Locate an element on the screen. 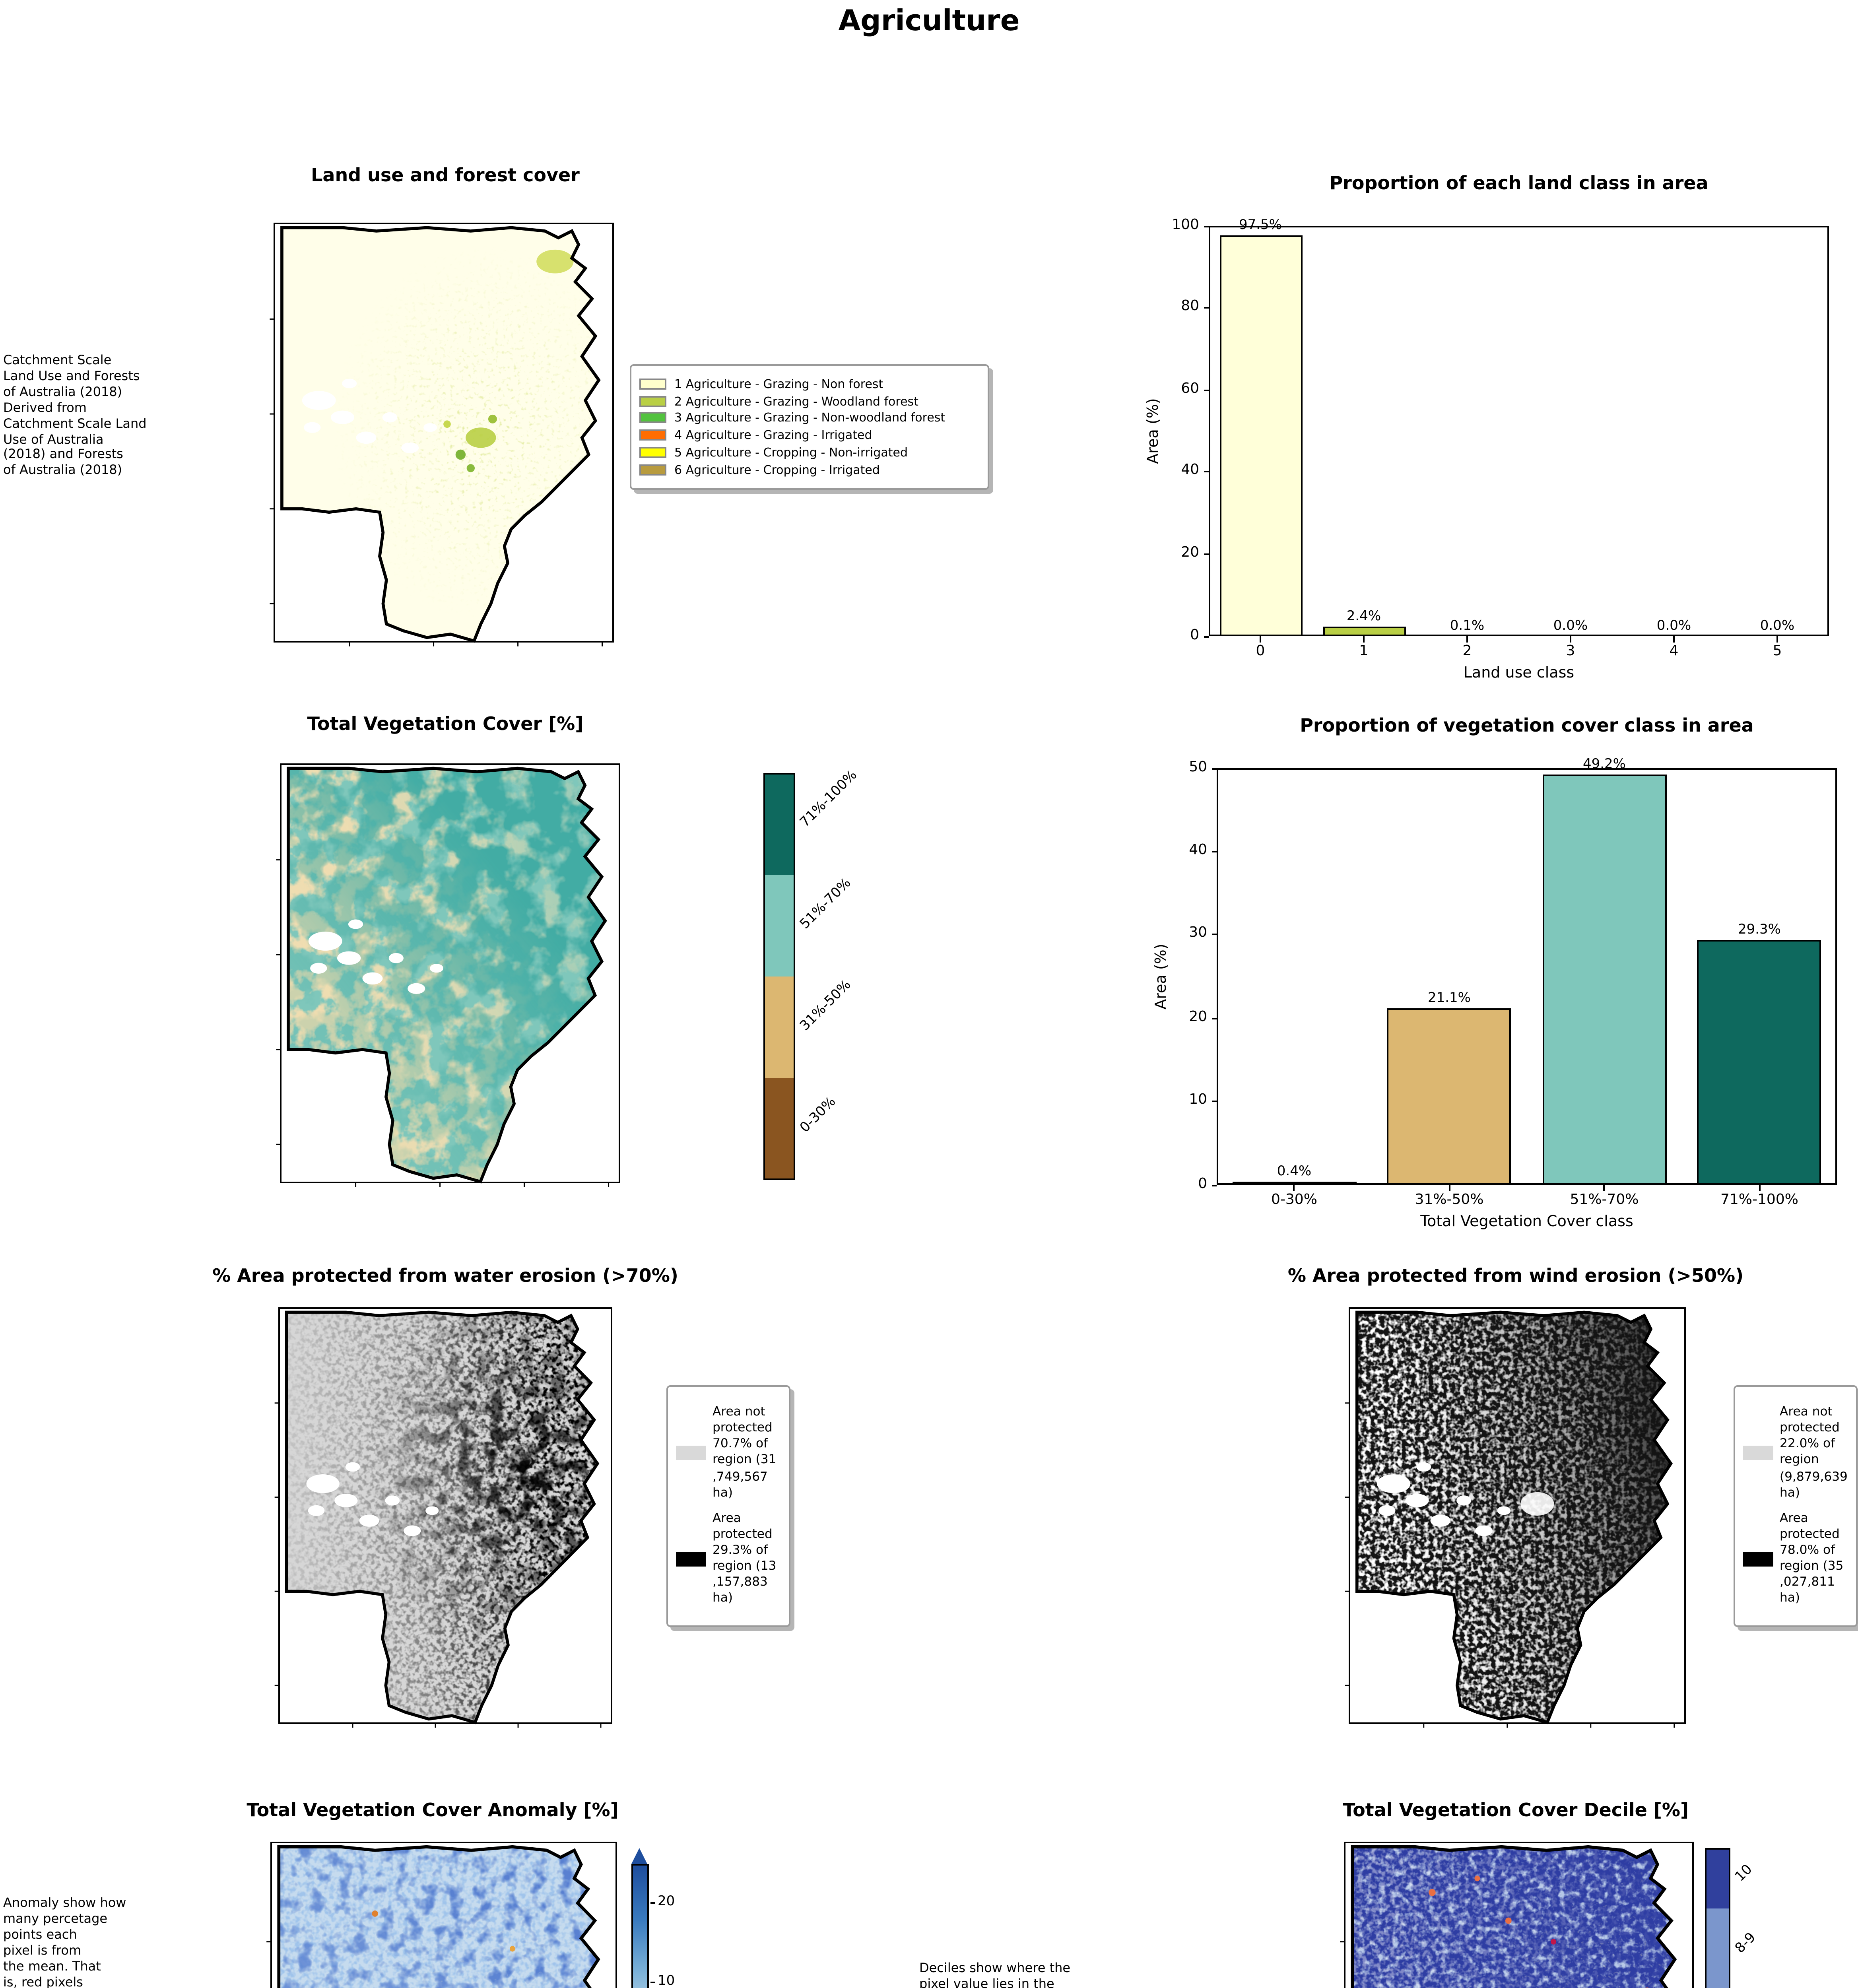  wind-erosion-raster is located at coordinates (1514, 1517).